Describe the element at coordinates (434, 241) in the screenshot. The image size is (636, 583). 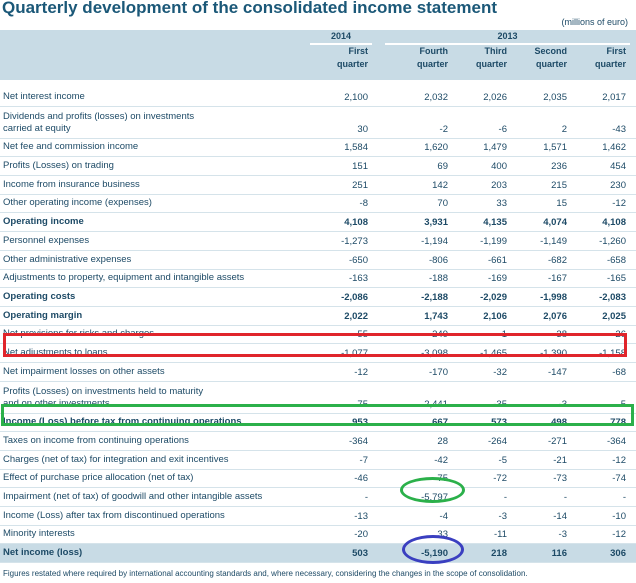
I see `cell-value: -1,194` at that location.